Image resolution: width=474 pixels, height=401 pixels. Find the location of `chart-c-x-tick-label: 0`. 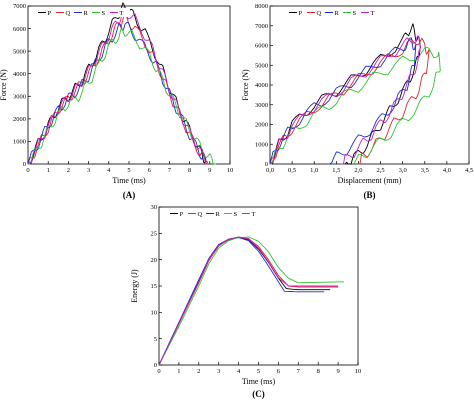

chart-c-x-tick-label: 0 is located at coordinates (158, 371).